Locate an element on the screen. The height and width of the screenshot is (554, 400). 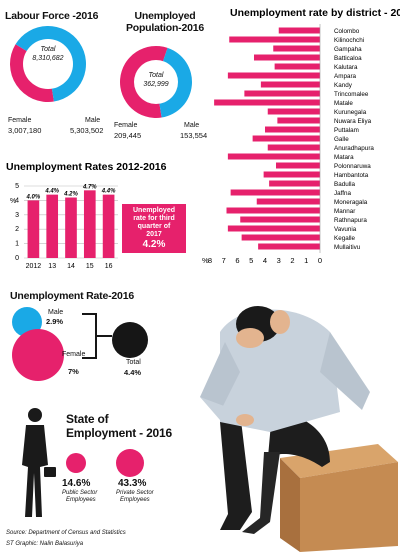
rates-y-unit: % is located at coordinates (13, 201).